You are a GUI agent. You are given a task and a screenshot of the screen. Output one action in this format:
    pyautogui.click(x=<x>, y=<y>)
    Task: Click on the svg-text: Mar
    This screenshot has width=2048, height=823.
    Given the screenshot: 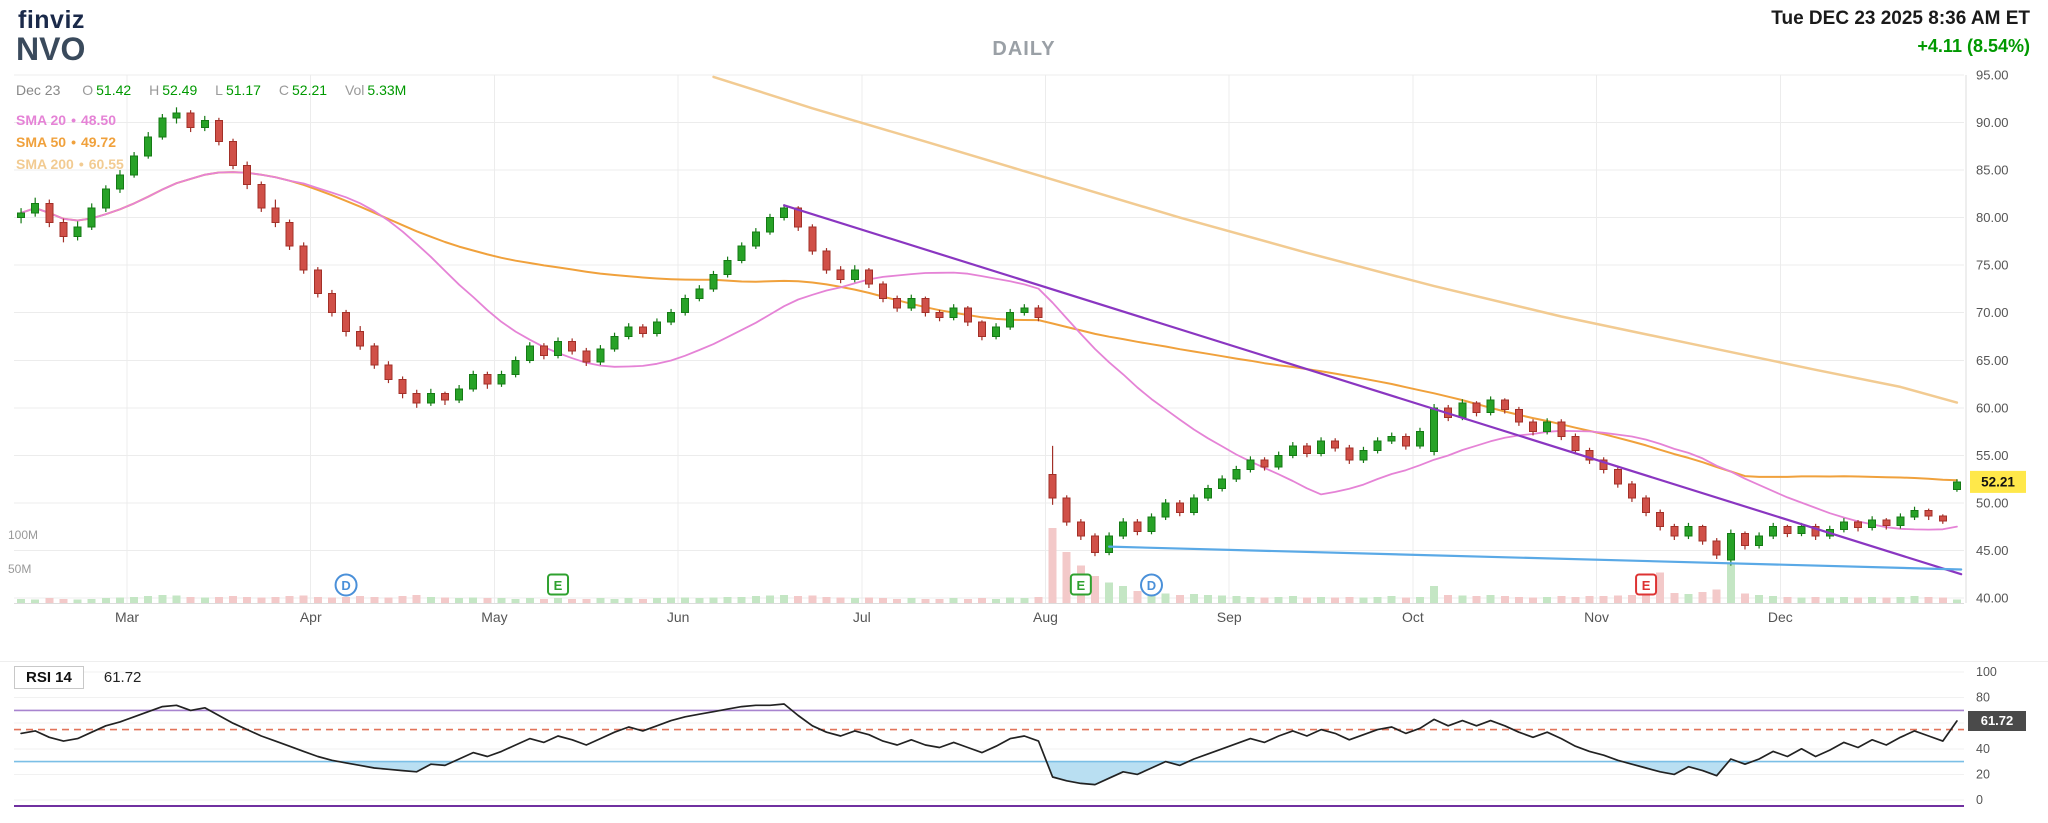 What is the action you would take?
    pyautogui.click(x=127, y=617)
    